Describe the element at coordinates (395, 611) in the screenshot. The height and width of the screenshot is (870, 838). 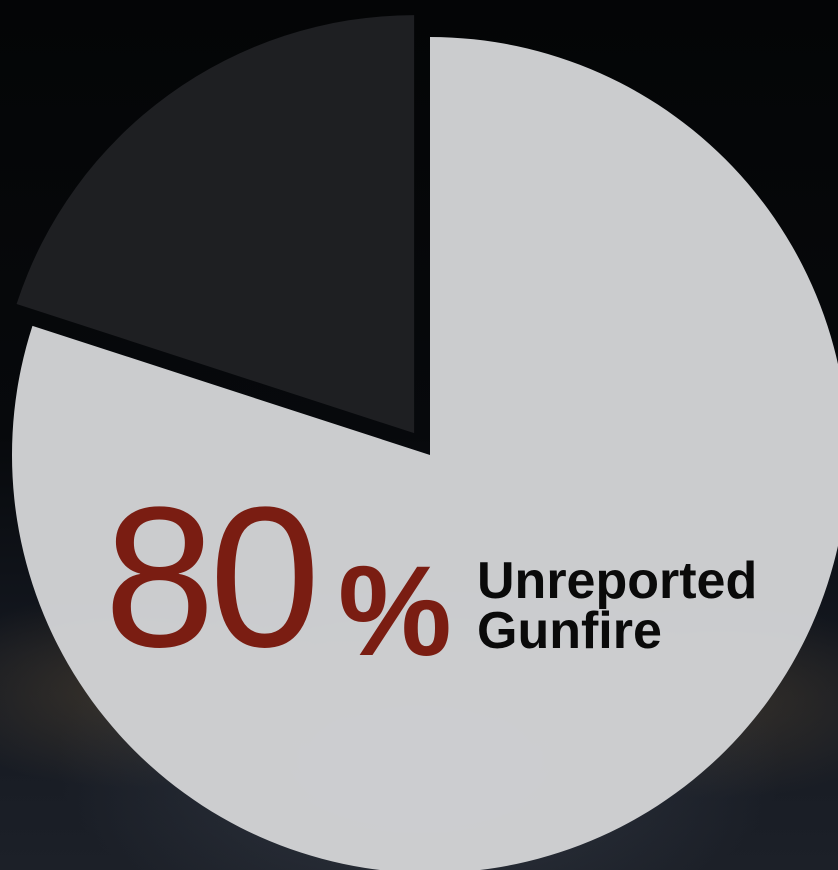
I see `percentage-sign: %` at that location.